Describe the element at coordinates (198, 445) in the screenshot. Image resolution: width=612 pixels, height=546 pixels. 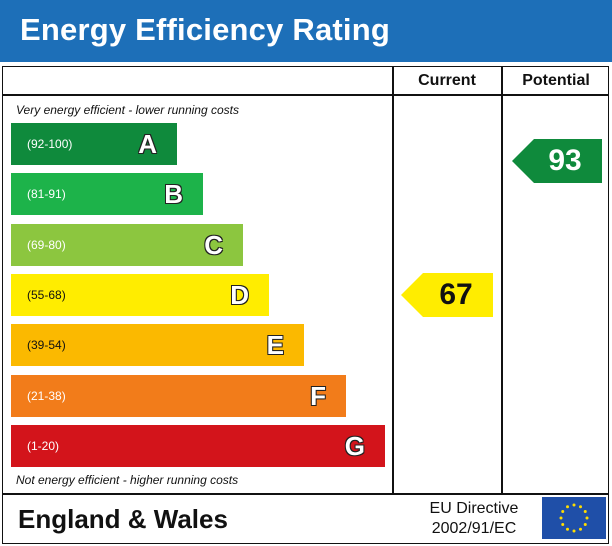
I see `rating-band-g: (1-20) G` at that location.